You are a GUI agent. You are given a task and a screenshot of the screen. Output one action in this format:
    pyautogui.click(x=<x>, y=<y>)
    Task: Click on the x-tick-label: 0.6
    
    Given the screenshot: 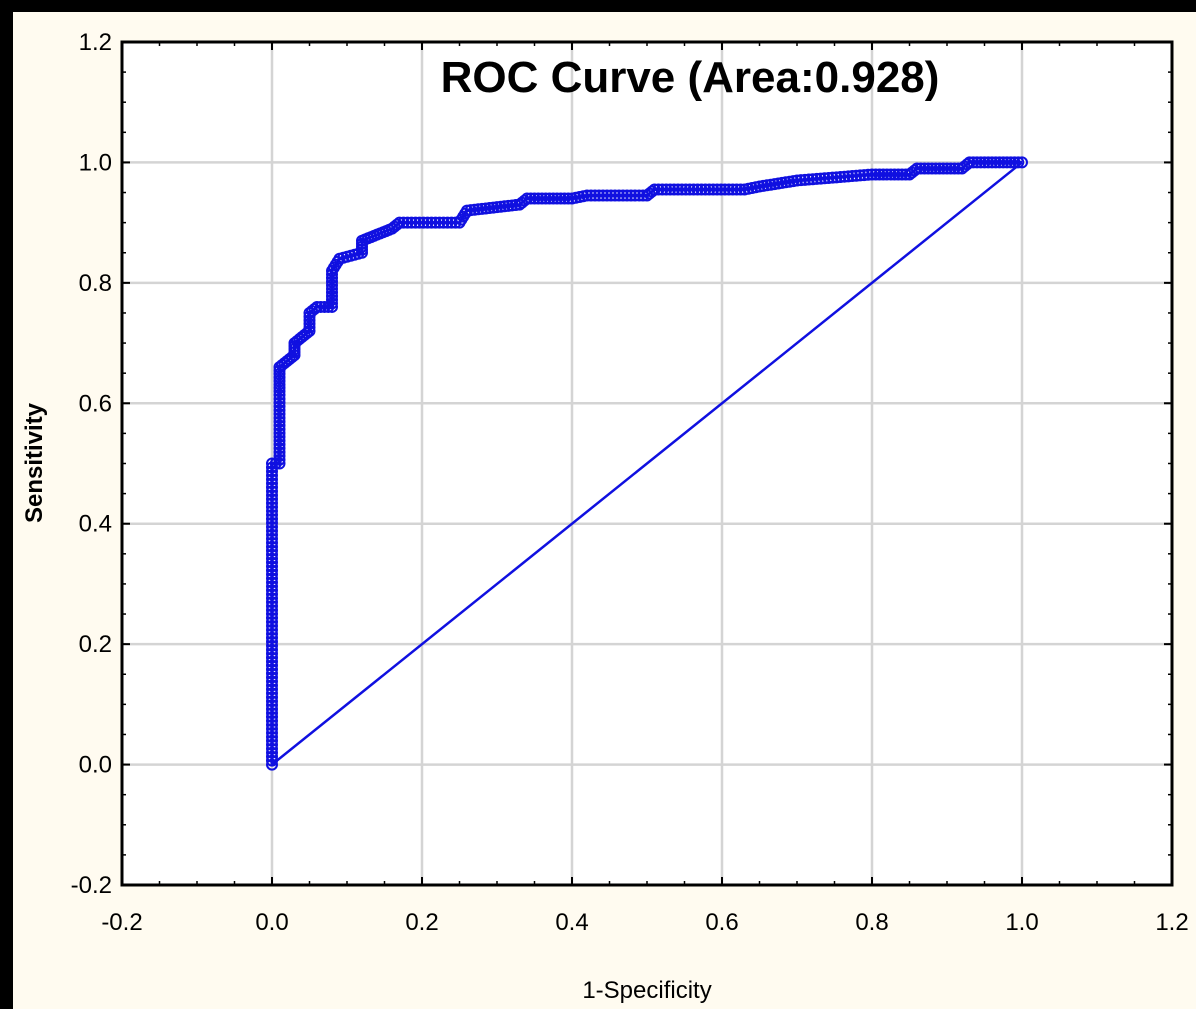 What is the action you would take?
    pyautogui.click(x=721, y=922)
    